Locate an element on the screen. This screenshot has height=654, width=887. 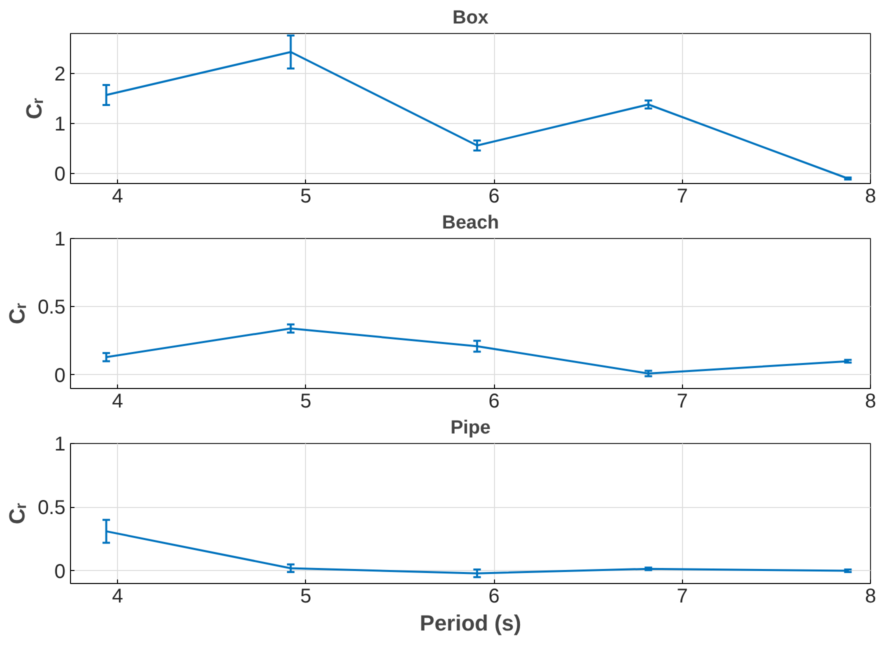
chart-title: Box is located at coordinates (470, 18).